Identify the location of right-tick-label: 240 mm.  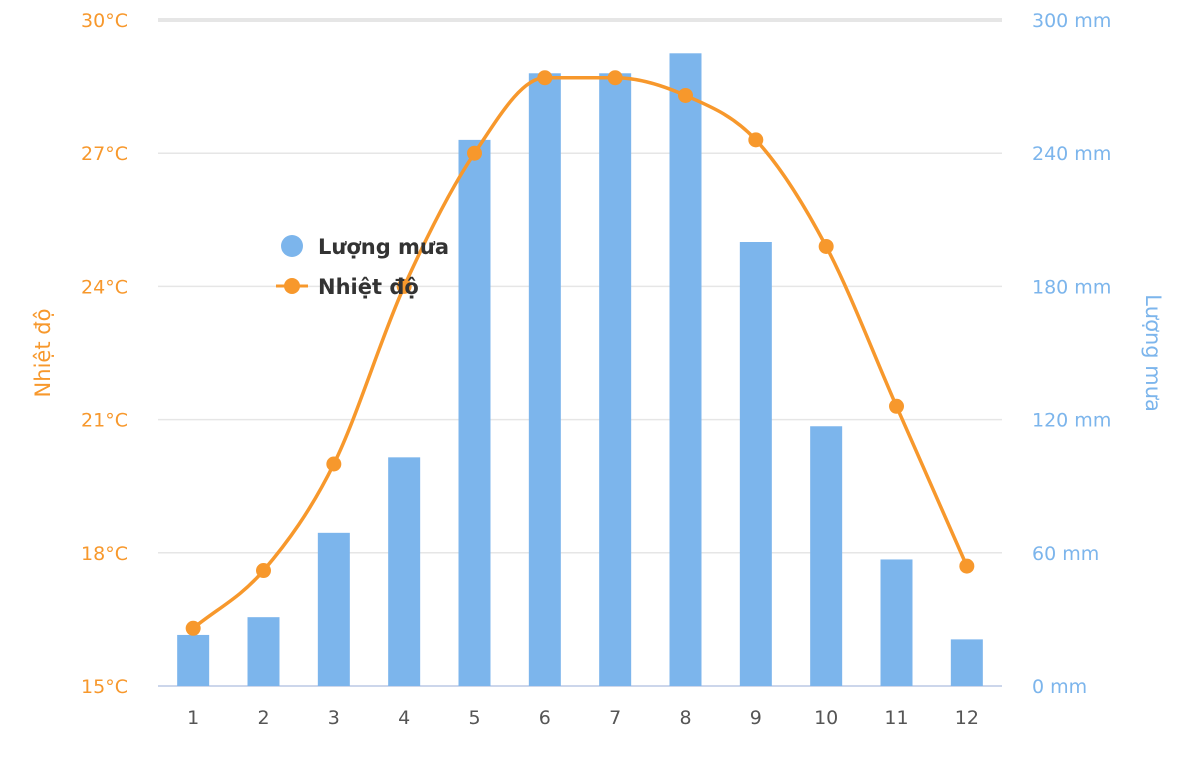
(1071, 154).